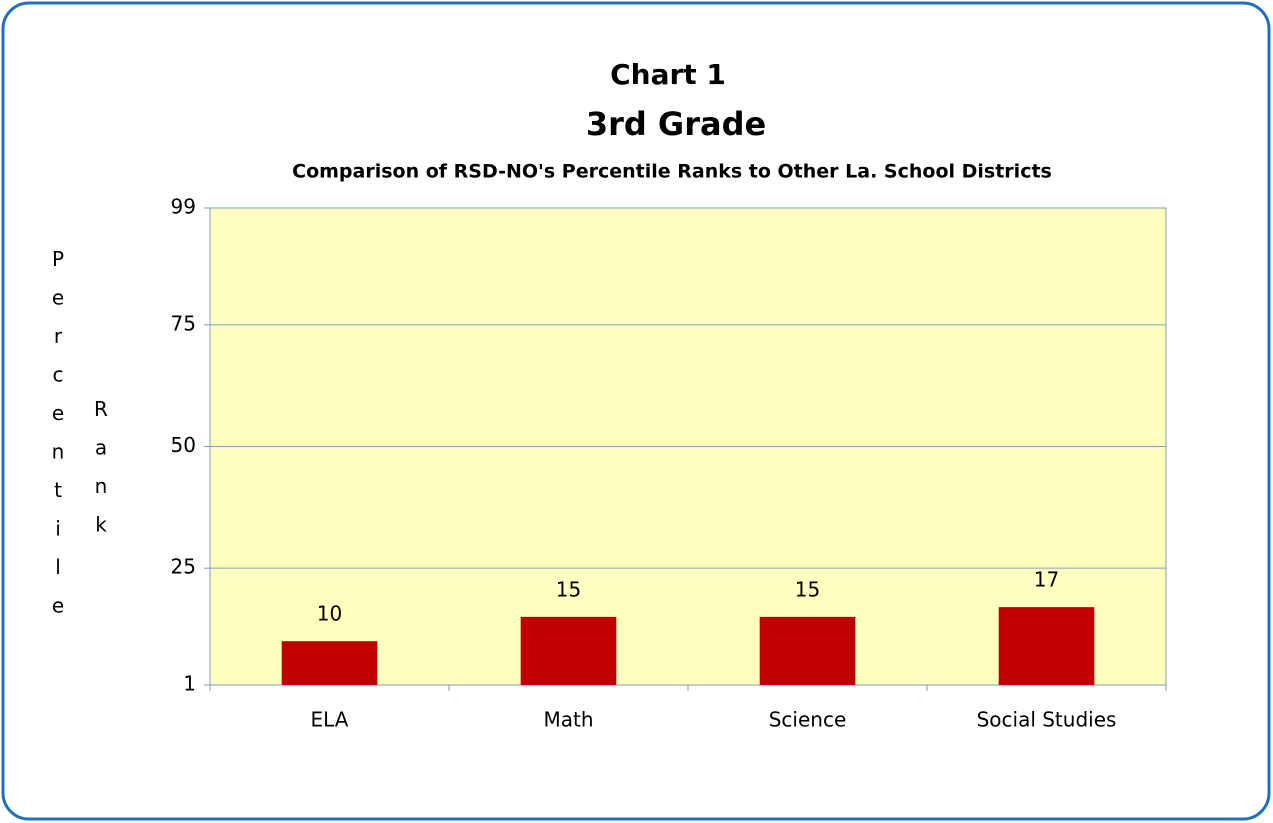  What do you see at coordinates (183, 323) in the screenshot?
I see `y-tick-label: 75` at bounding box center [183, 323].